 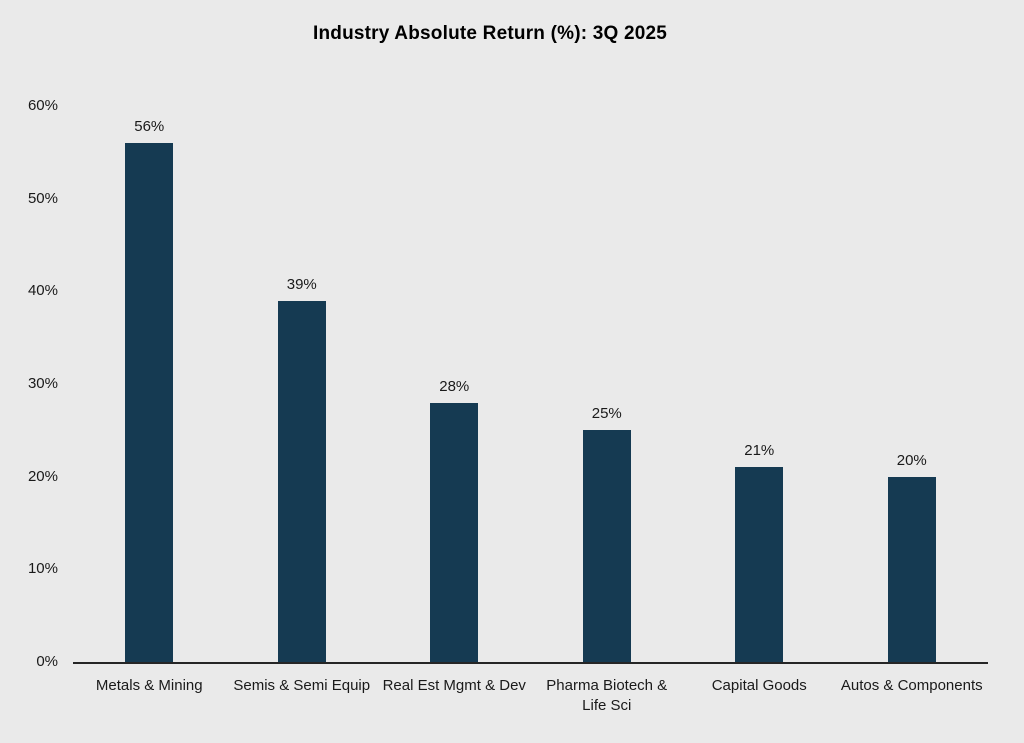 What do you see at coordinates (759, 451) in the screenshot?
I see `bar-value-label: 21%` at bounding box center [759, 451].